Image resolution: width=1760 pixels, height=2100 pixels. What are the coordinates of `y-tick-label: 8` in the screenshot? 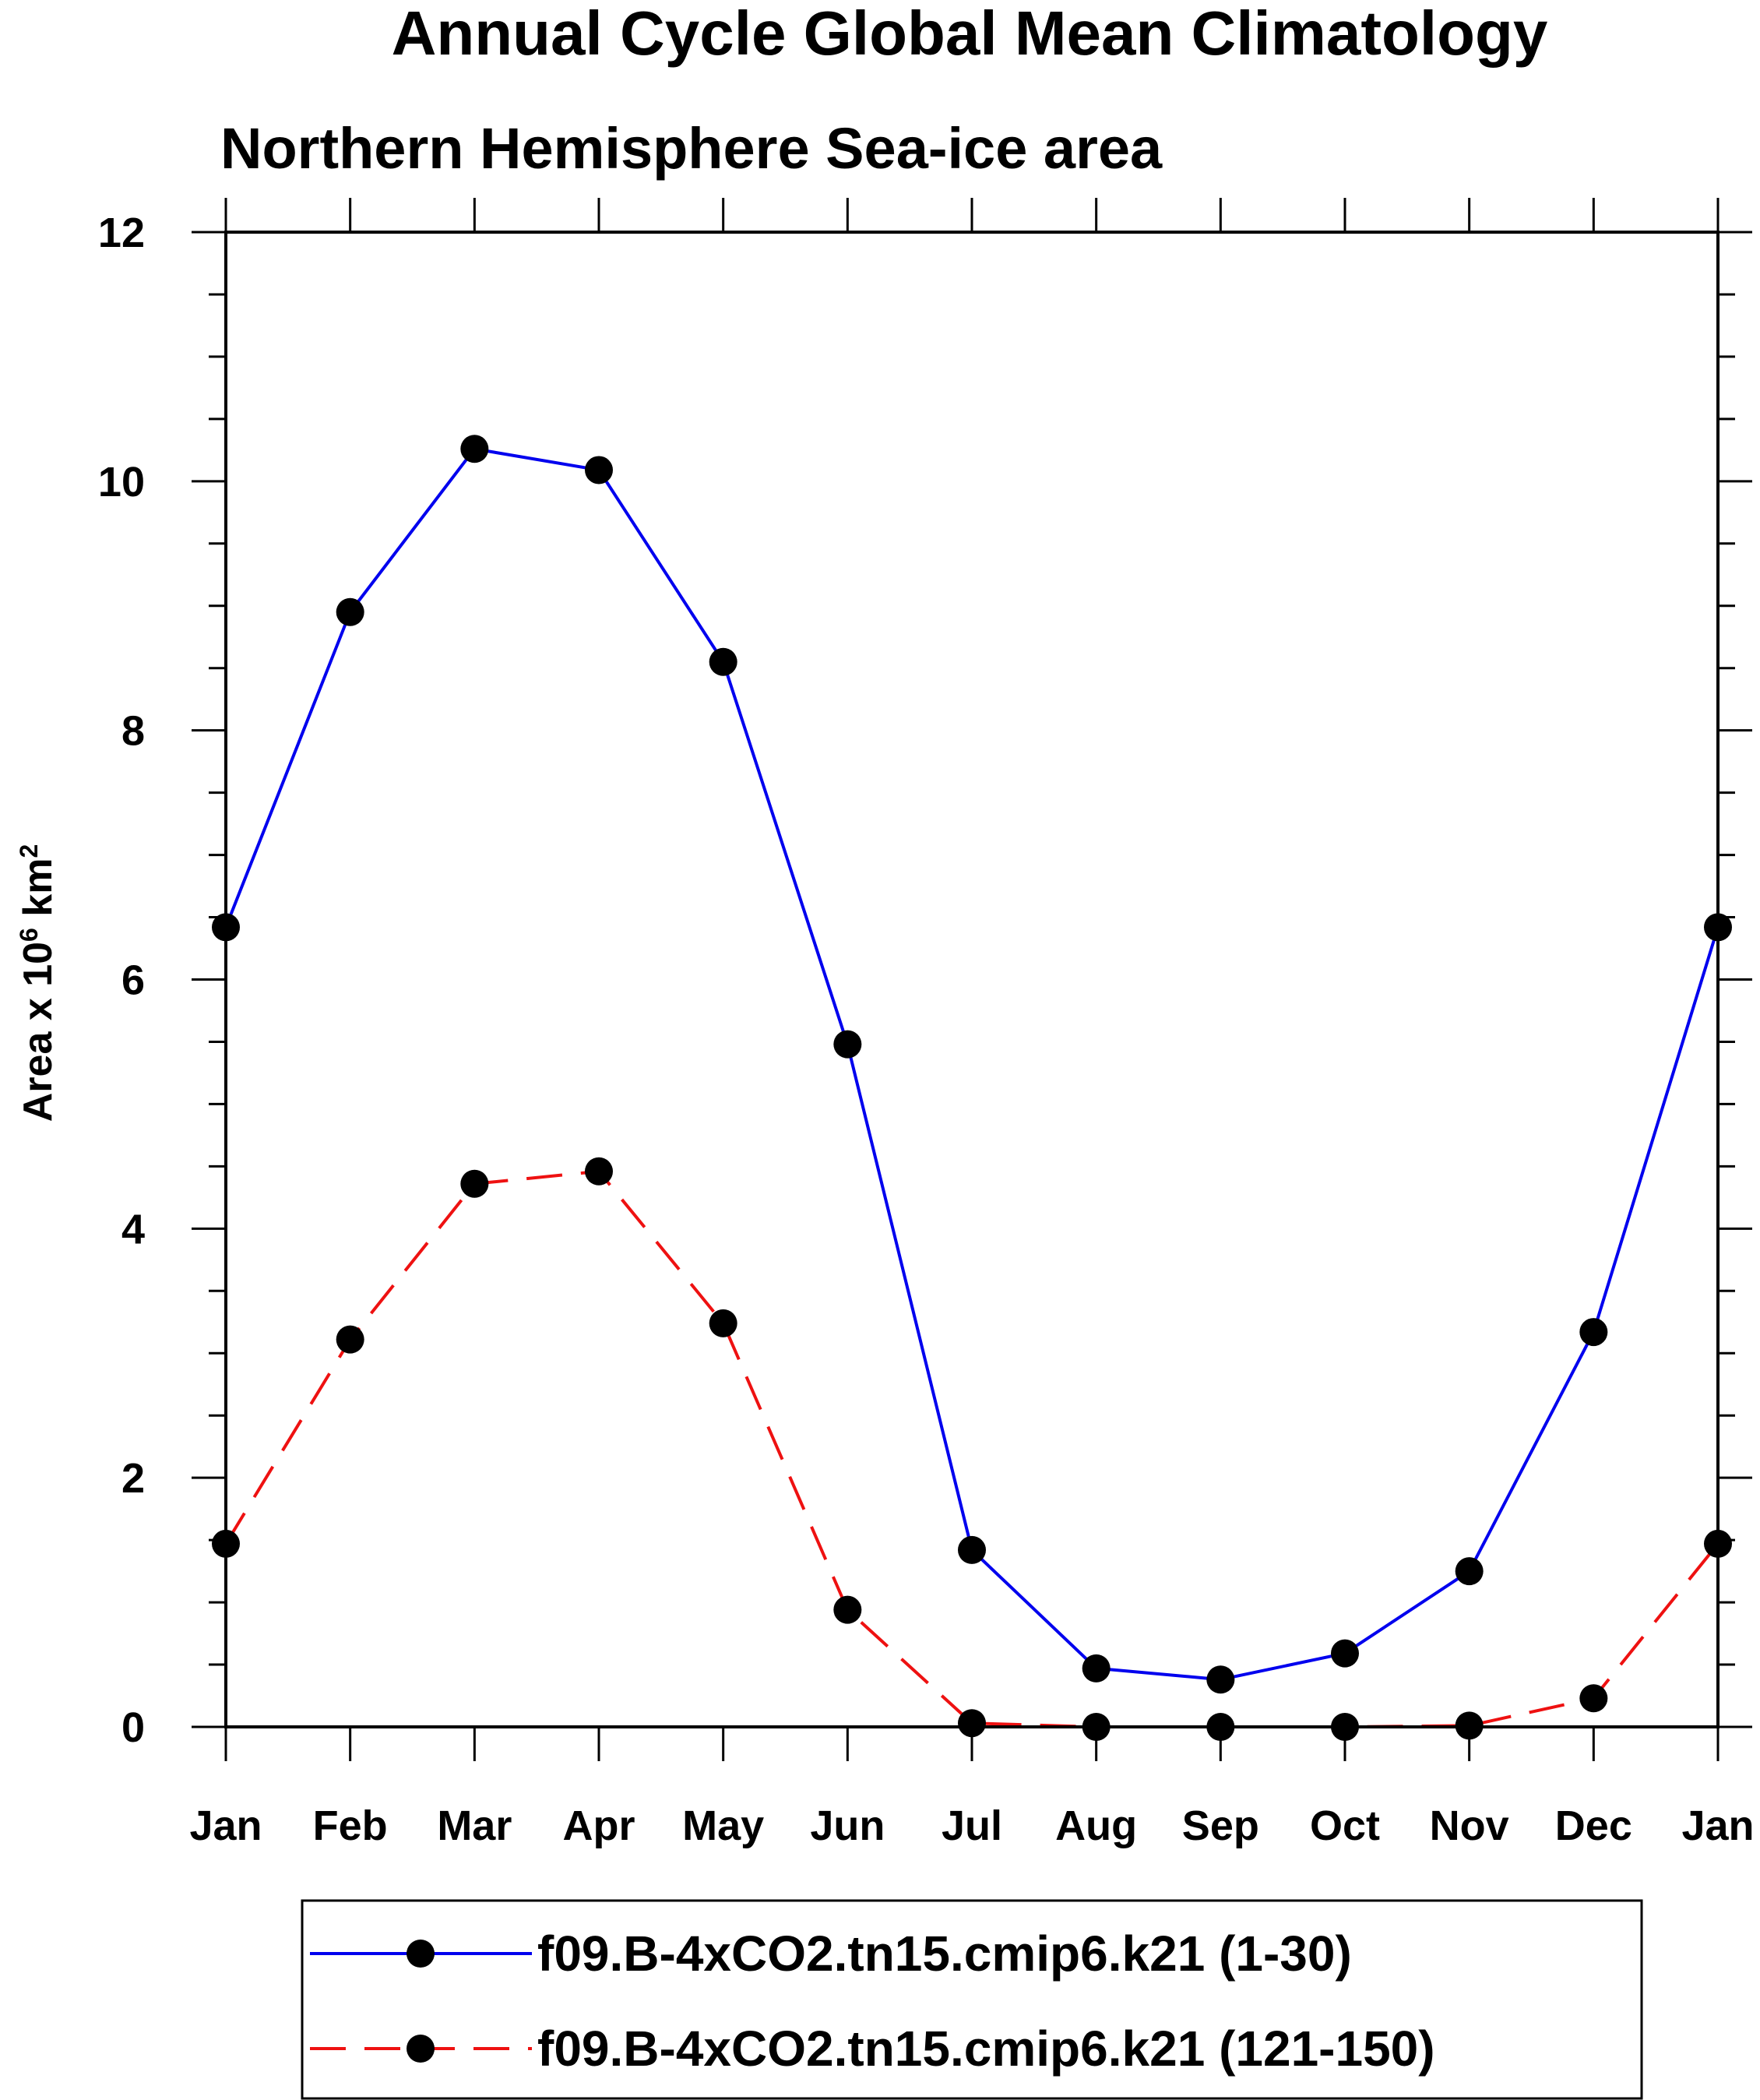 It's located at (133, 731).